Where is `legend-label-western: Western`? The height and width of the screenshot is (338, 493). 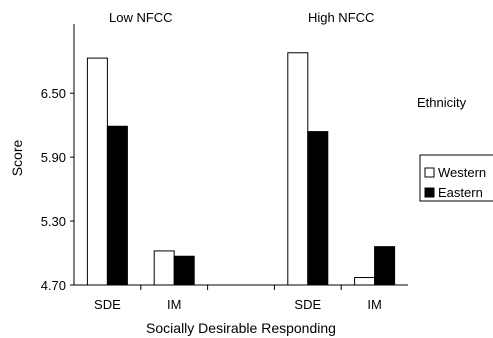 legend-label-western: Western is located at coordinates (462, 172).